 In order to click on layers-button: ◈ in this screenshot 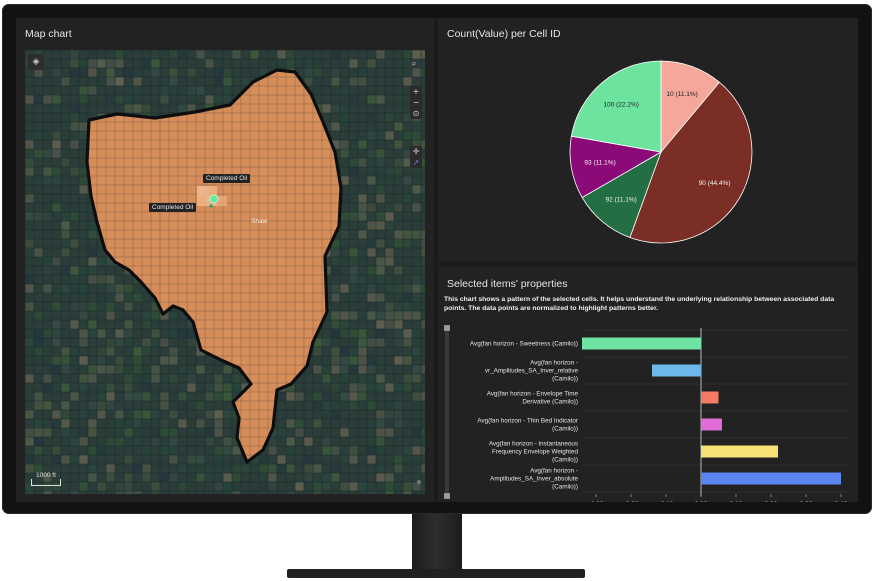, I will do `click(36, 62)`.